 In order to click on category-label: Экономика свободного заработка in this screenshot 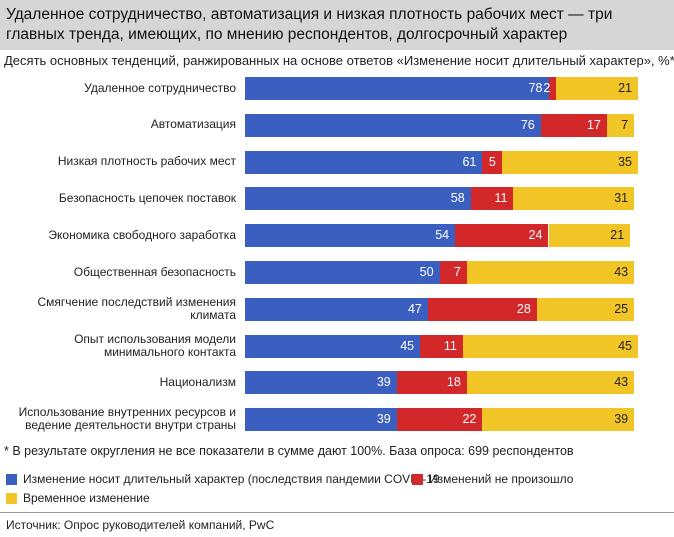, I will do `click(142, 234)`.